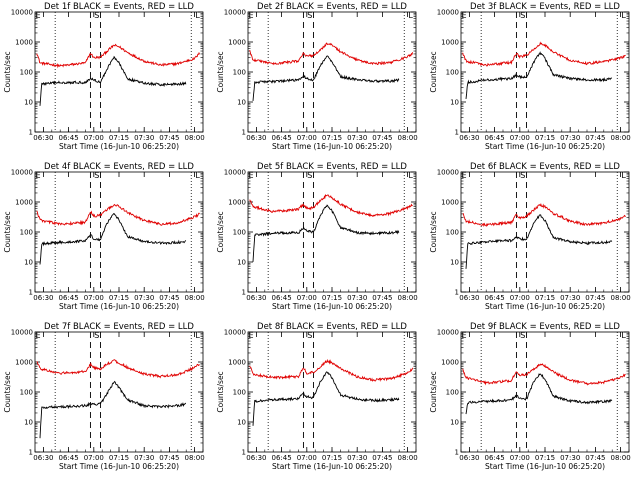  What do you see at coordinates (332, 7) in the screenshot?
I see `chart-title: Det 2f BLACK = Events, RED = LLD` at bounding box center [332, 7].